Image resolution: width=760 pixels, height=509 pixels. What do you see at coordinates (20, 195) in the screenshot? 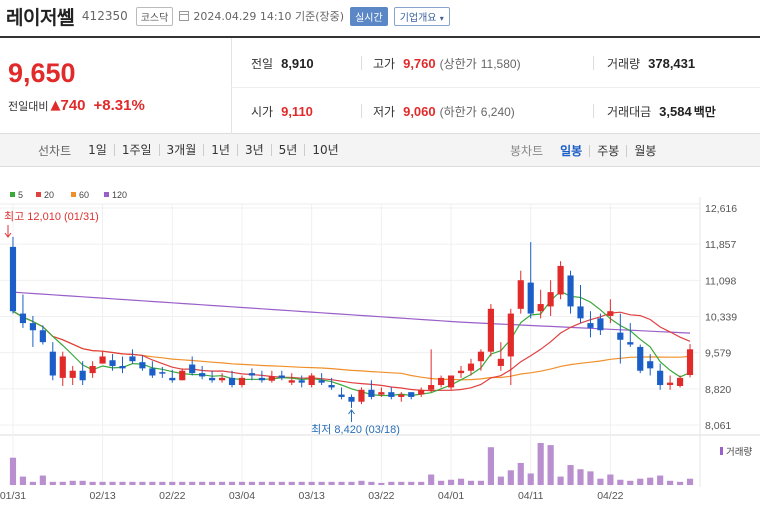
I see `legend-label: 5` at bounding box center [20, 195].